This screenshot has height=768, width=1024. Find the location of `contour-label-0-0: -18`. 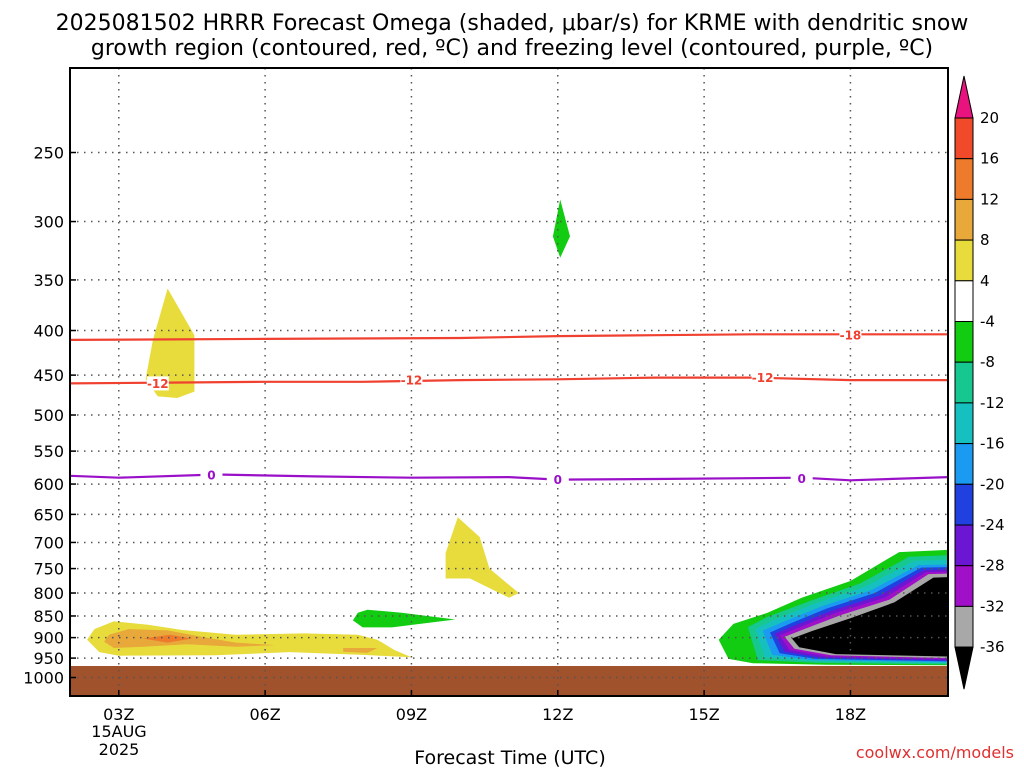

contour-label-0-0: -18 is located at coordinates (851, 336).